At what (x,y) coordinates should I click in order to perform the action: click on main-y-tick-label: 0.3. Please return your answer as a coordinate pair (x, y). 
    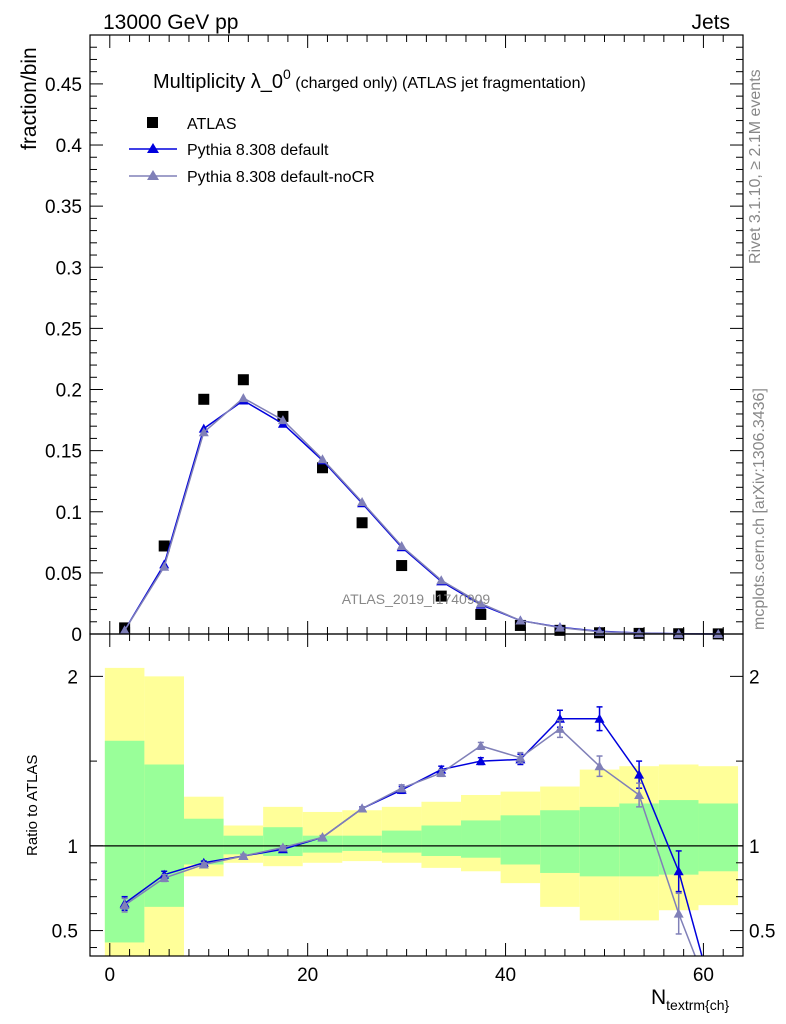
    Looking at the image, I should click on (69, 268).